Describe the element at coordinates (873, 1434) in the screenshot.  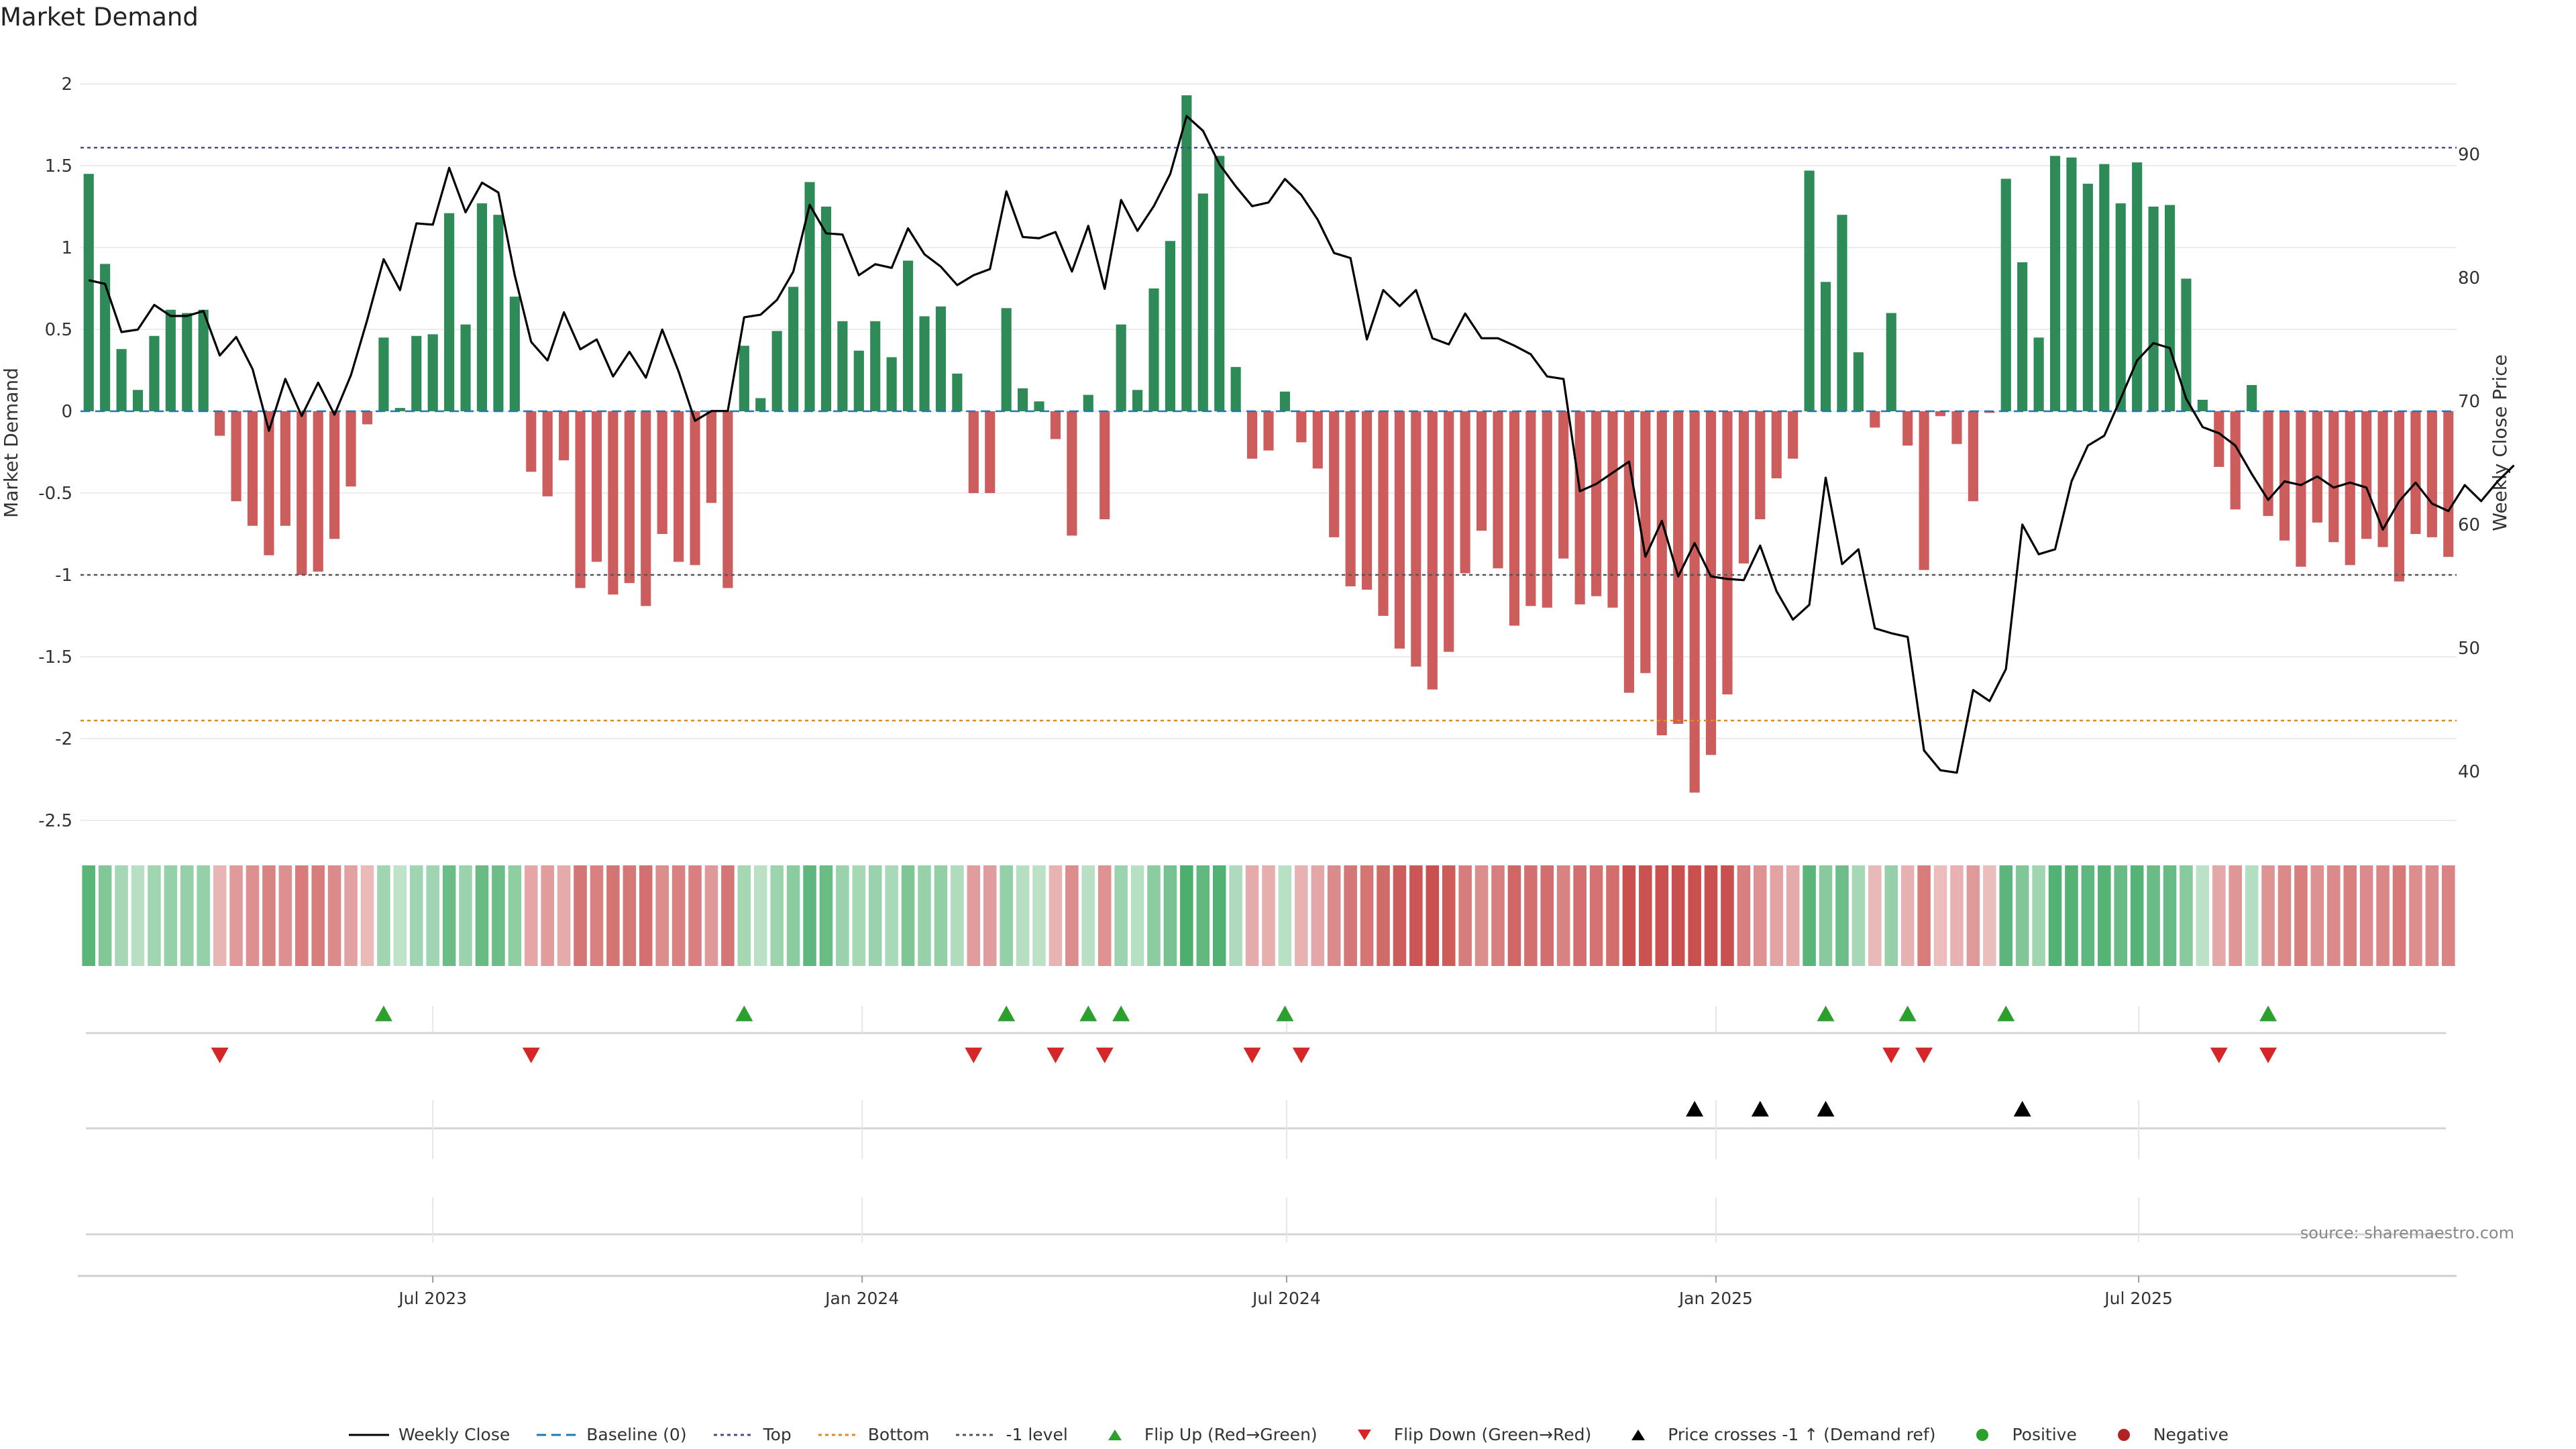
I see `legend-item: Bottom` at that location.